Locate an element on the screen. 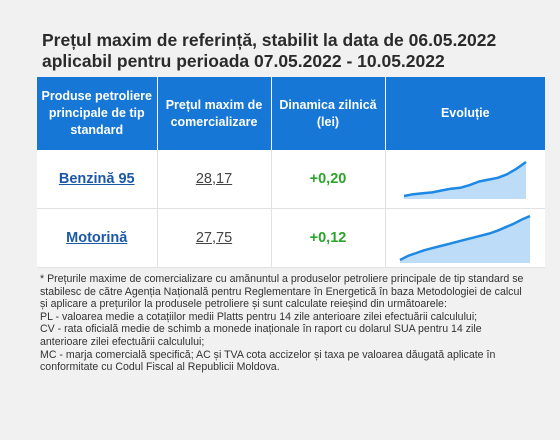  sparkline-motorina is located at coordinates (465, 238).